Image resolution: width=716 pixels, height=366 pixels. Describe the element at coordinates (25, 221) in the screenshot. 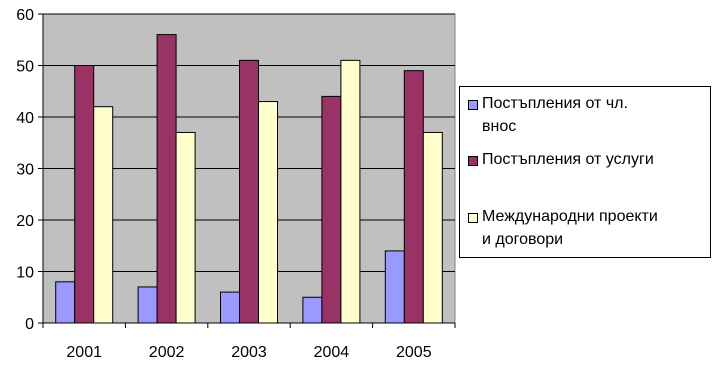

I see `y-tick-label-20: 20` at that location.